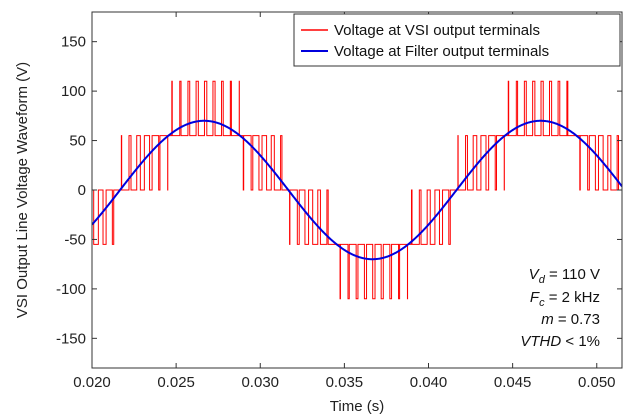 The height and width of the screenshot is (420, 630). Describe the element at coordinates (513, 382) in the screenshot. I see `x-tick-label: 0.045` at that location.